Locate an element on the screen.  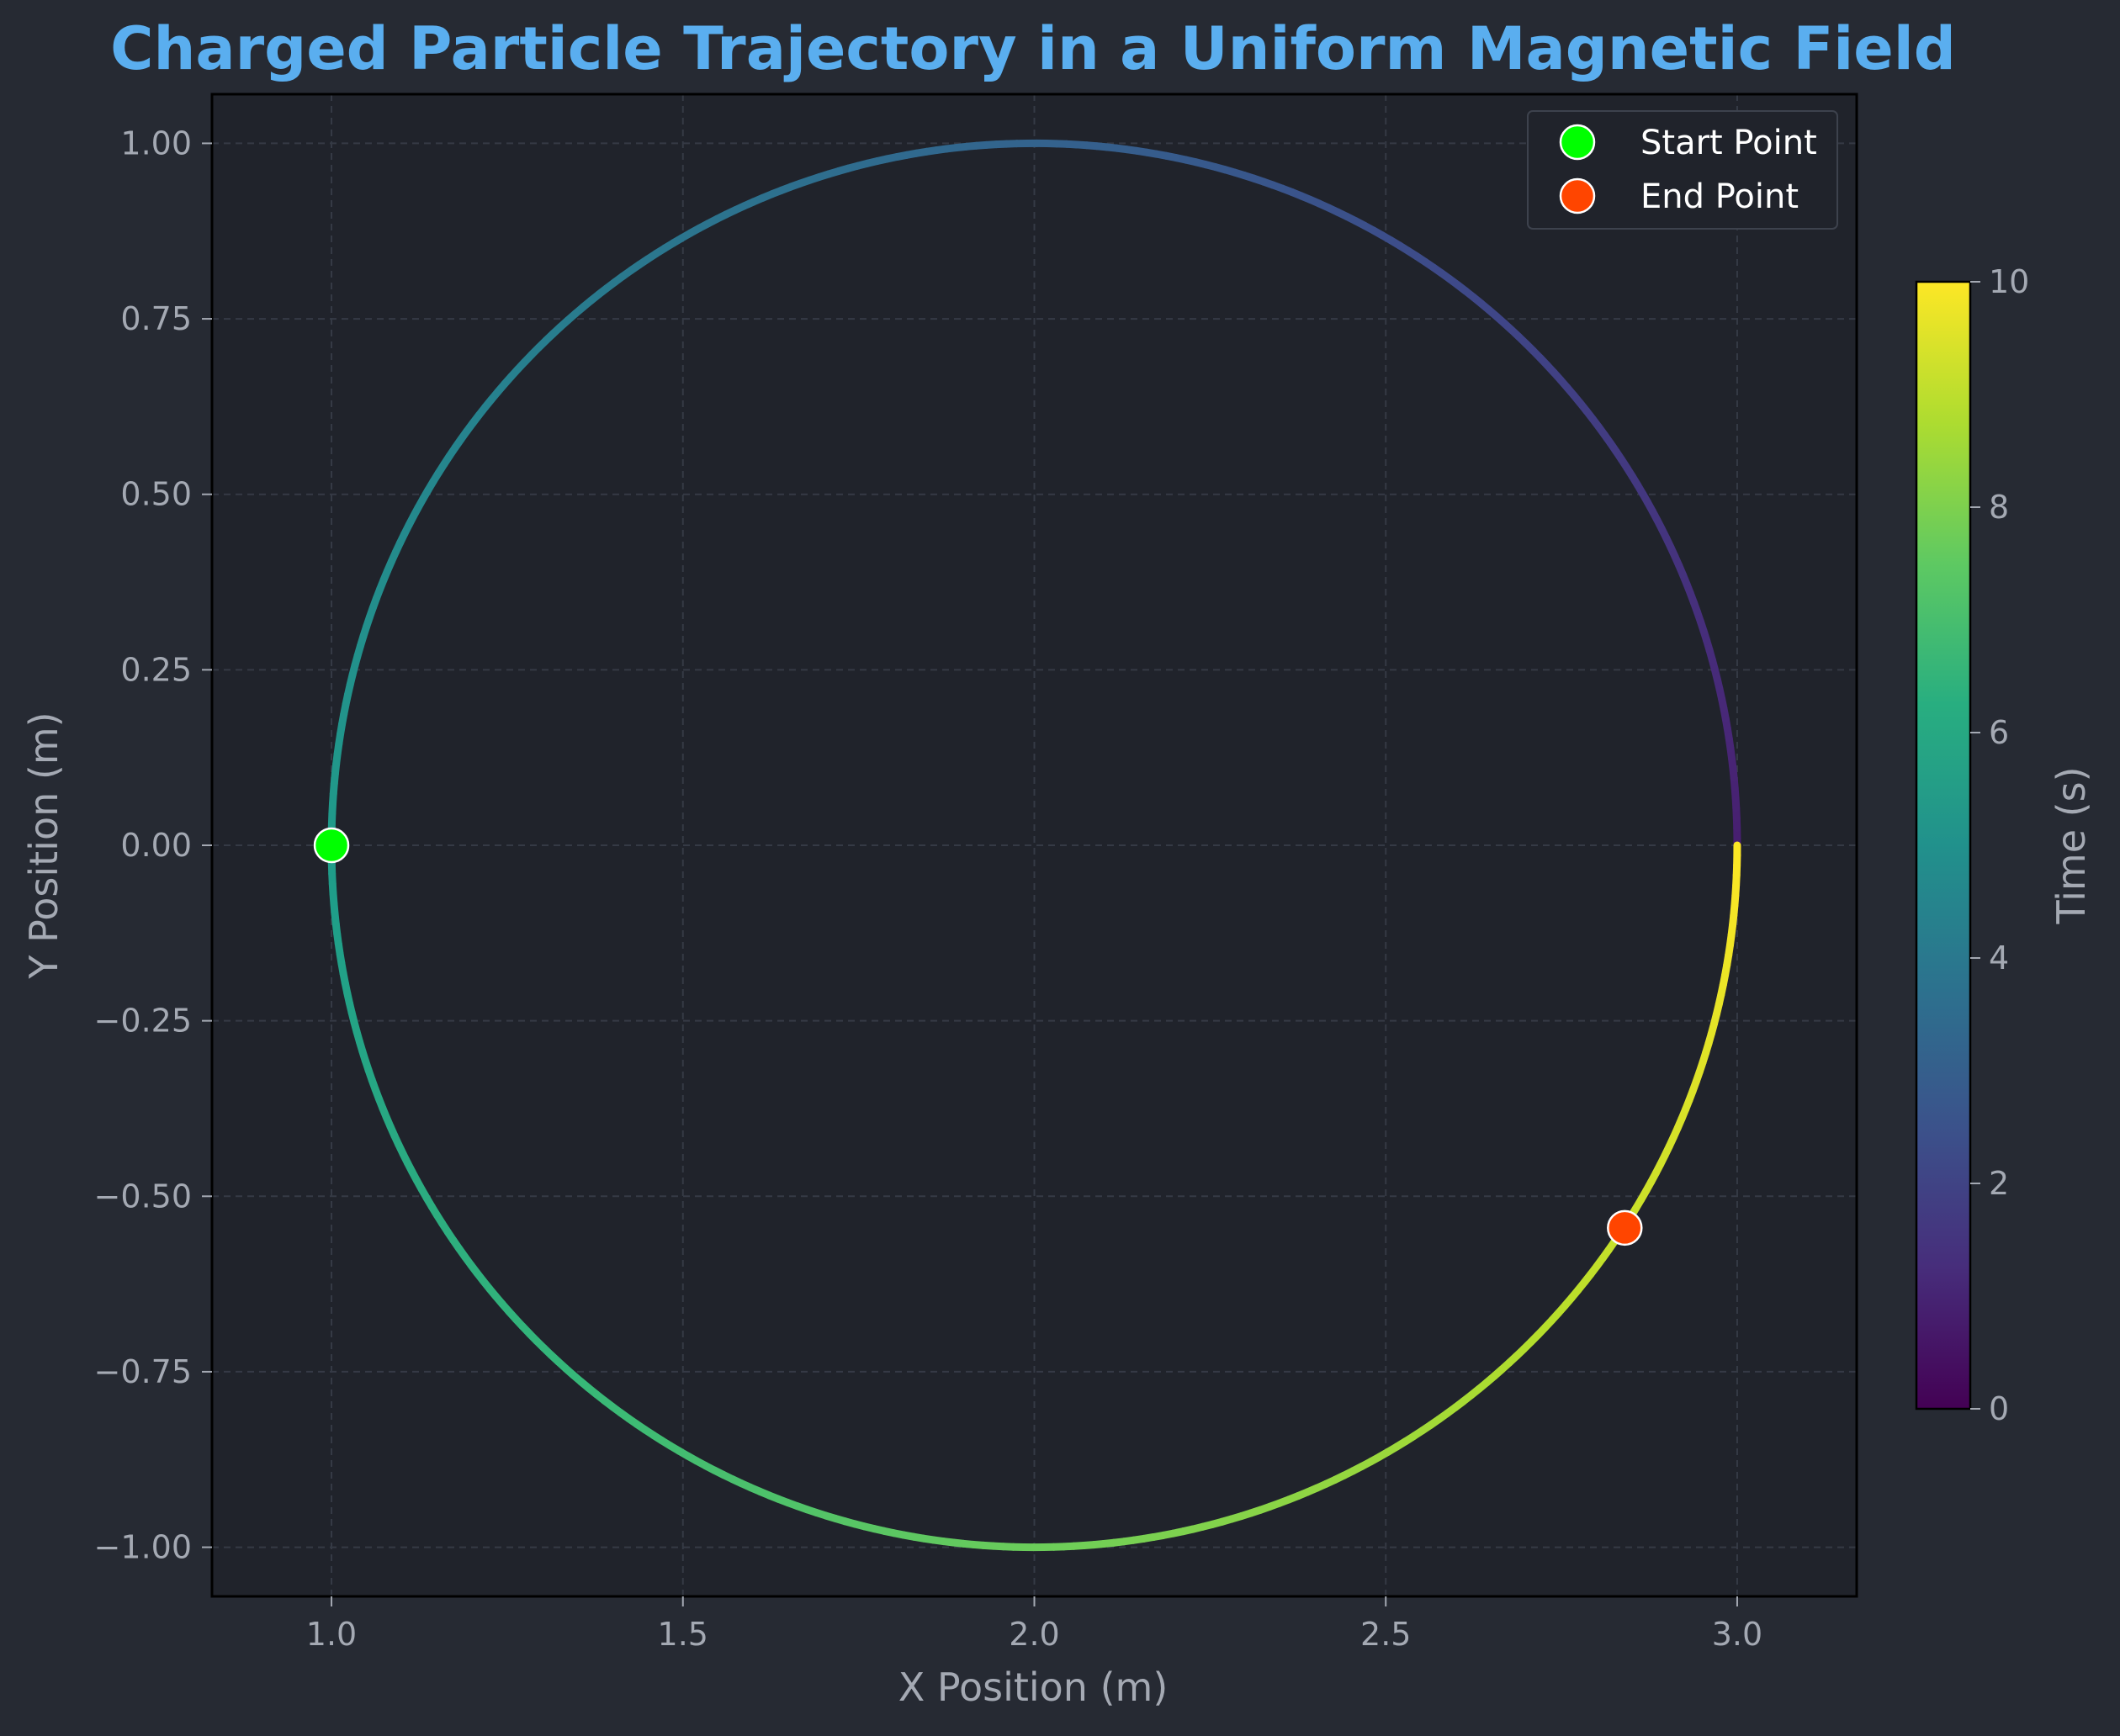
y-tick-label: −0.75 is located at coordinates (143, 1371).